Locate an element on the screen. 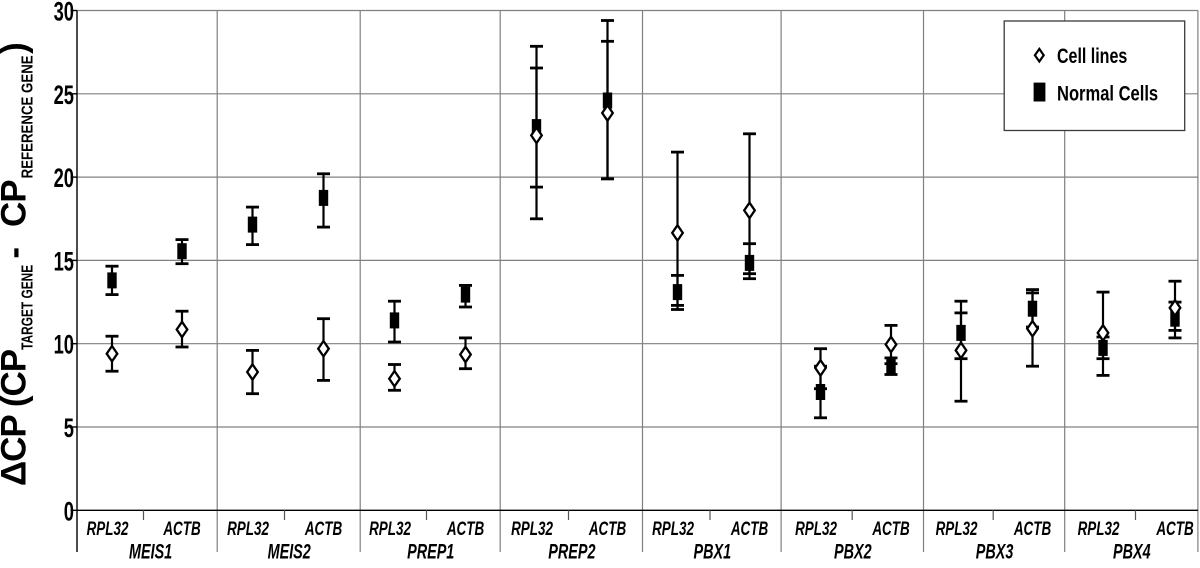 The width and height of the screenshot is (1200, 568). svg-text: PBX2 is located at coordinates (853, 551).